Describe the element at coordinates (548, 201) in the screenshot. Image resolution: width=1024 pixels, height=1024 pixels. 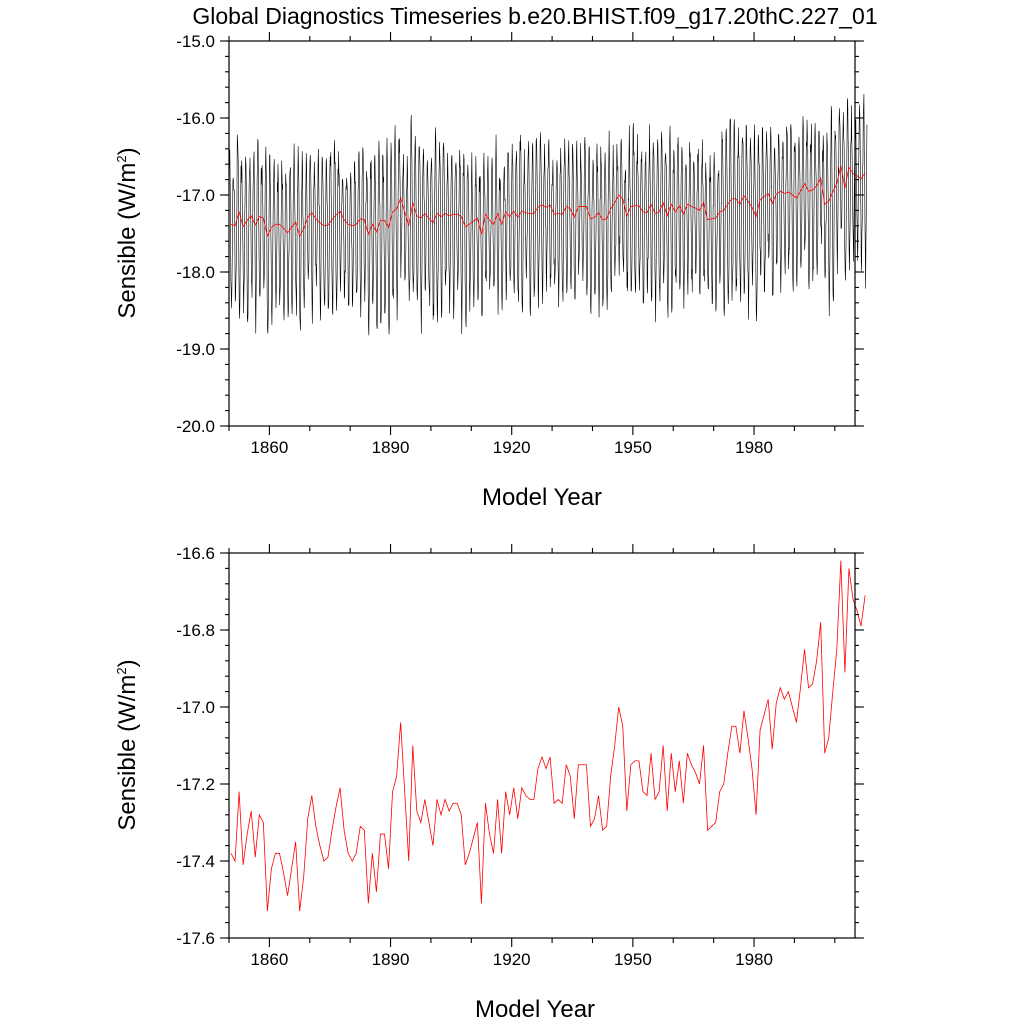
I see `annual-mean-line-top` at that location.